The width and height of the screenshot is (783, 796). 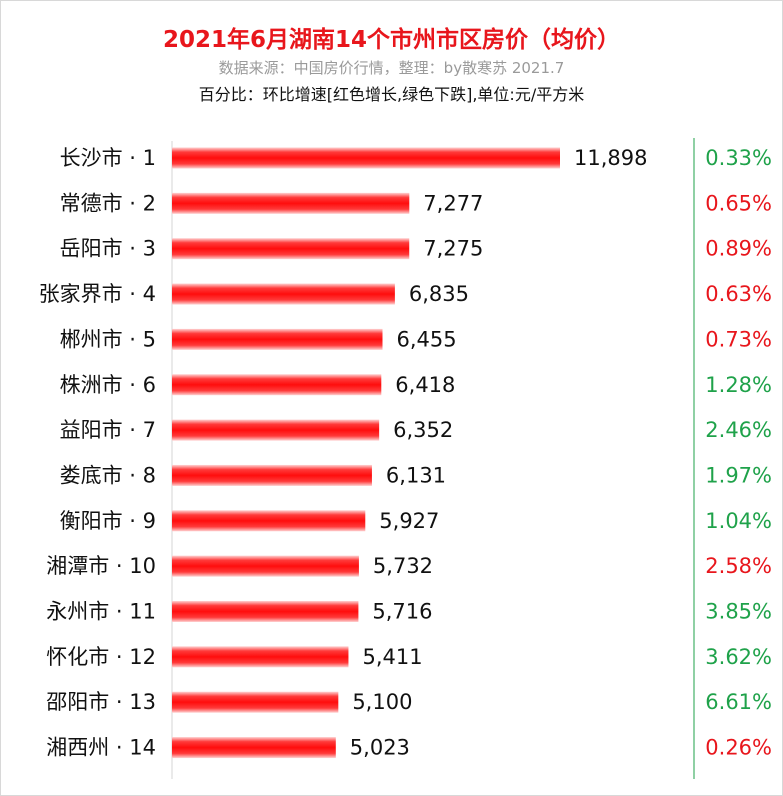 What do you see at coordinates (382, 702) in the screenshot?
I see `value-label: 5,100` at bounding box center [382, 702].